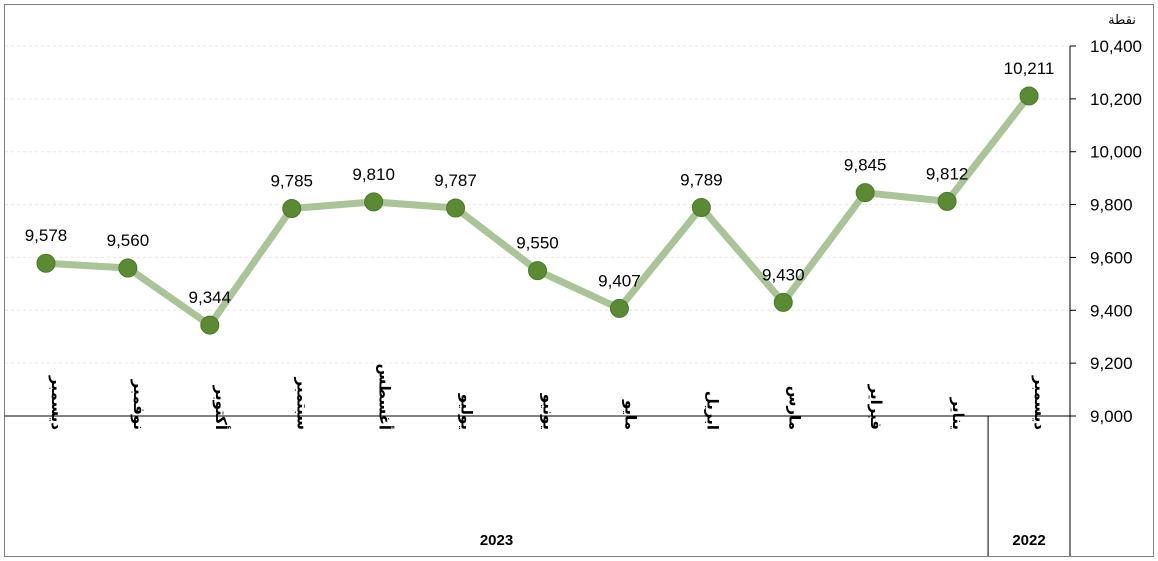  I want to click on data-label: 9,550, so click(537, 243).